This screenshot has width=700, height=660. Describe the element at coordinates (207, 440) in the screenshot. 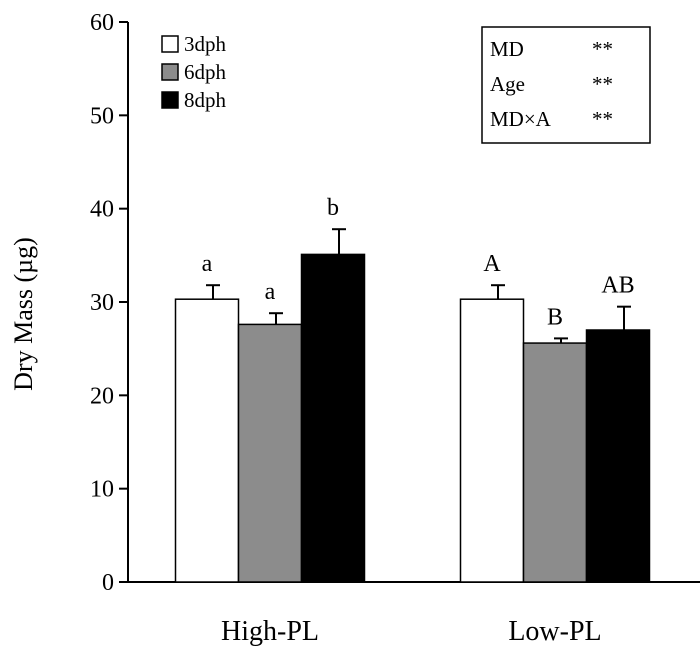

I see `bar-3dph-High-PL` at that location.